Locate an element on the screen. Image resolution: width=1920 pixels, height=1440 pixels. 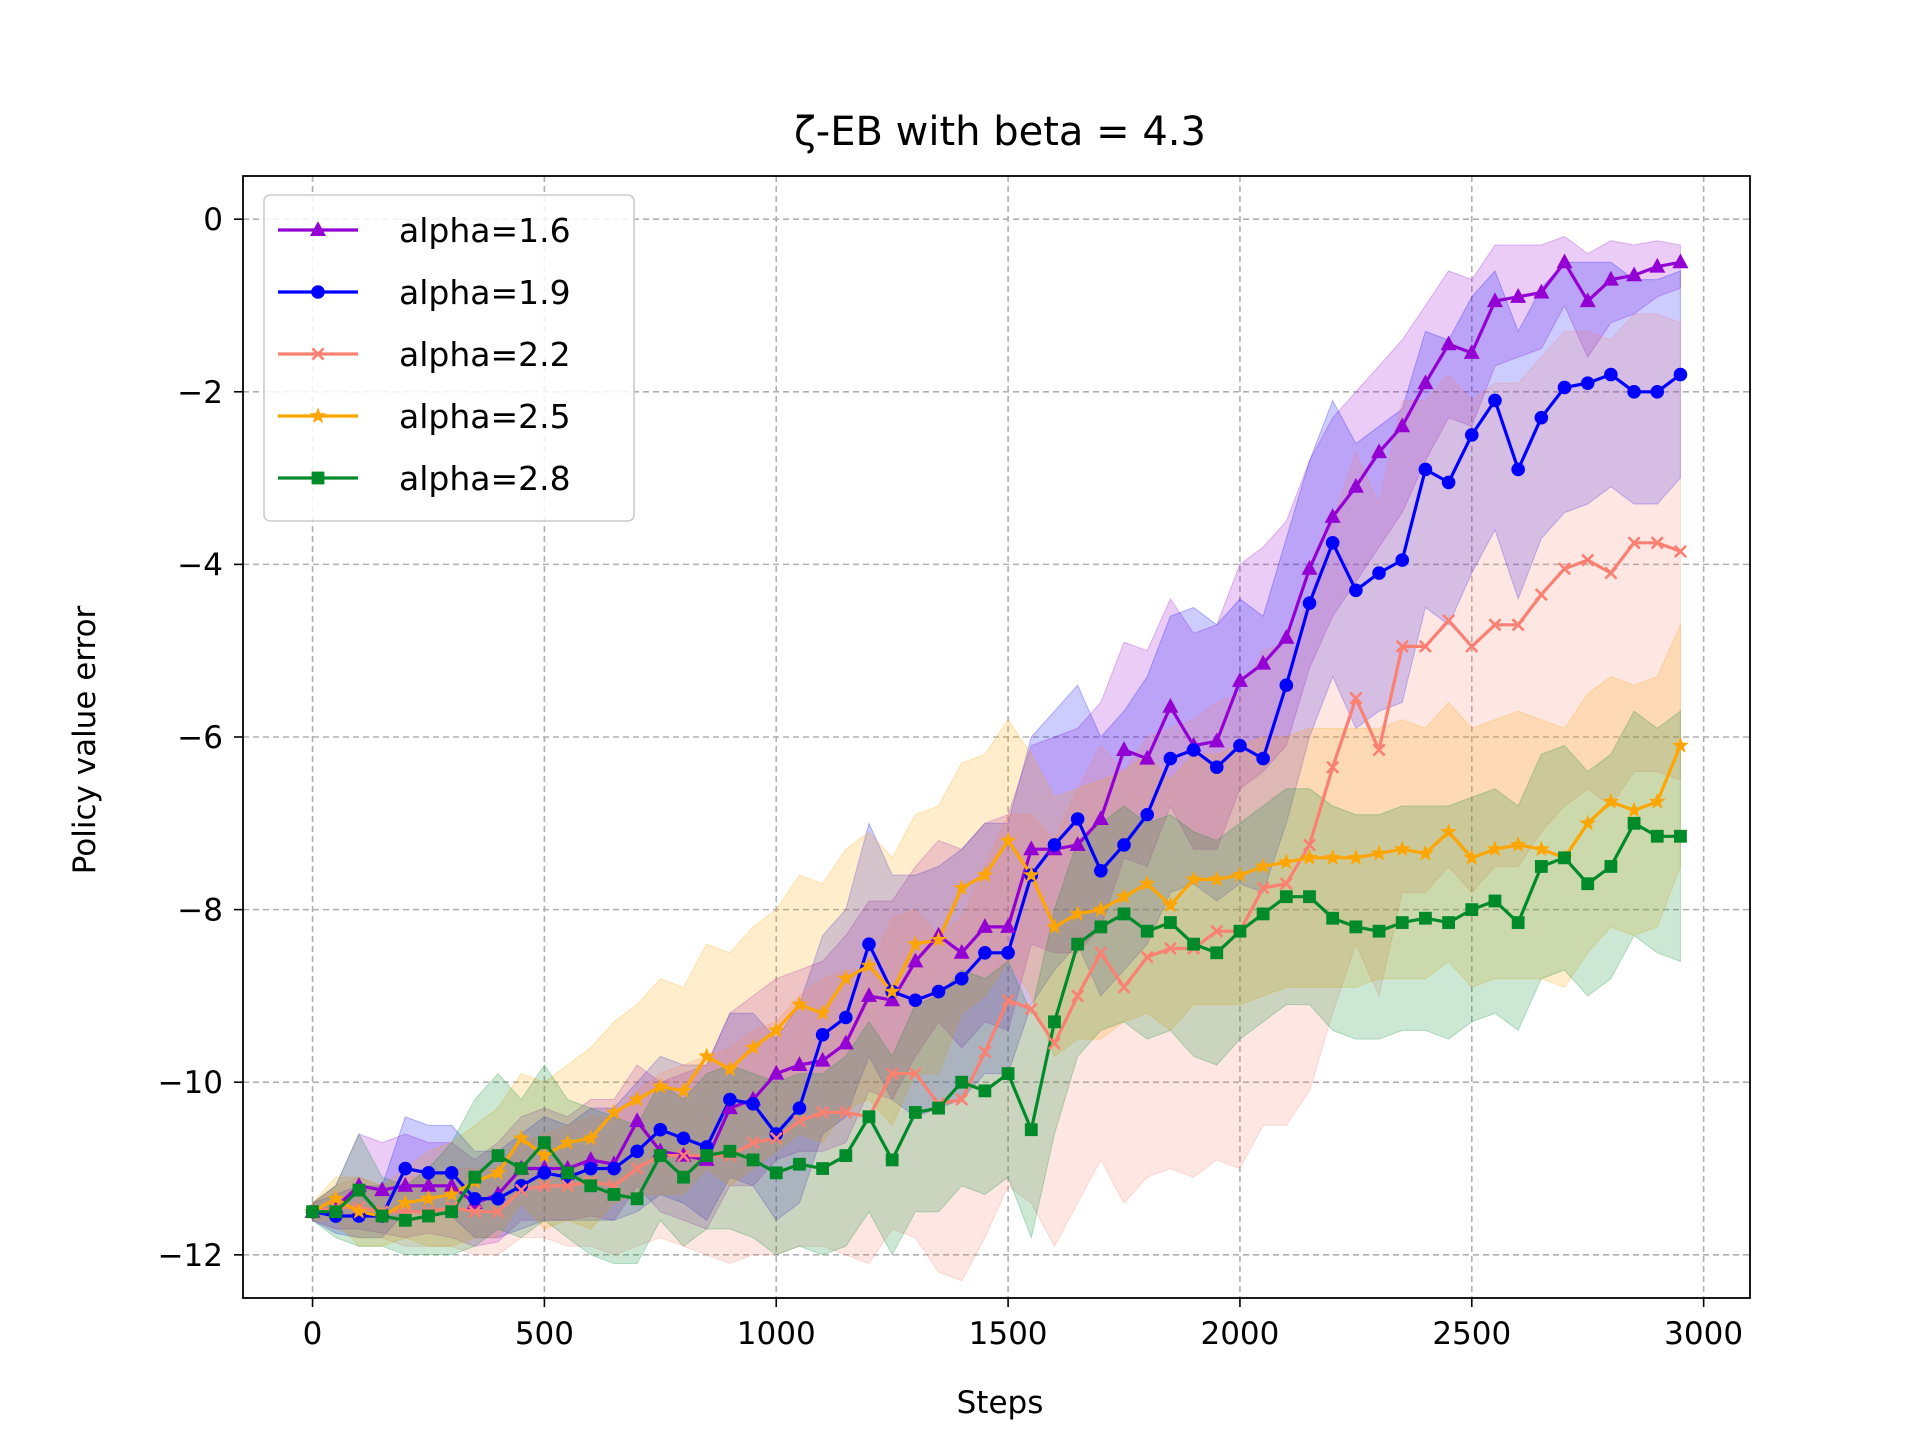
chart-title: ζ-EB with beta = 4.3 is located at coordinates (1000, 132).